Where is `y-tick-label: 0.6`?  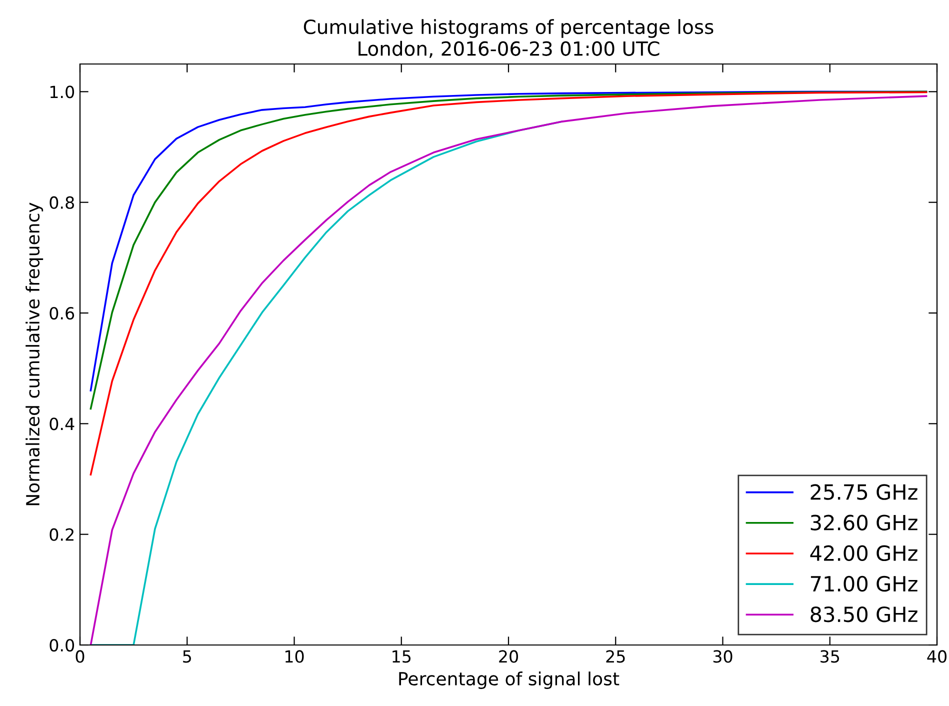
y-tick-label: 0.6 is located at coordinates (62, 313).